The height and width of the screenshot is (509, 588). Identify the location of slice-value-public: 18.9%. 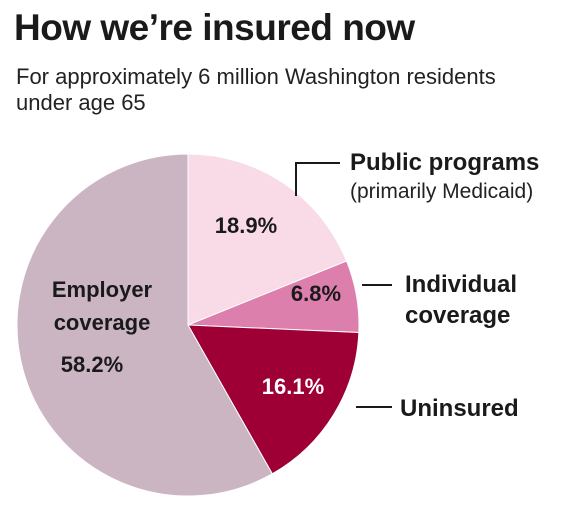
(246, 225).